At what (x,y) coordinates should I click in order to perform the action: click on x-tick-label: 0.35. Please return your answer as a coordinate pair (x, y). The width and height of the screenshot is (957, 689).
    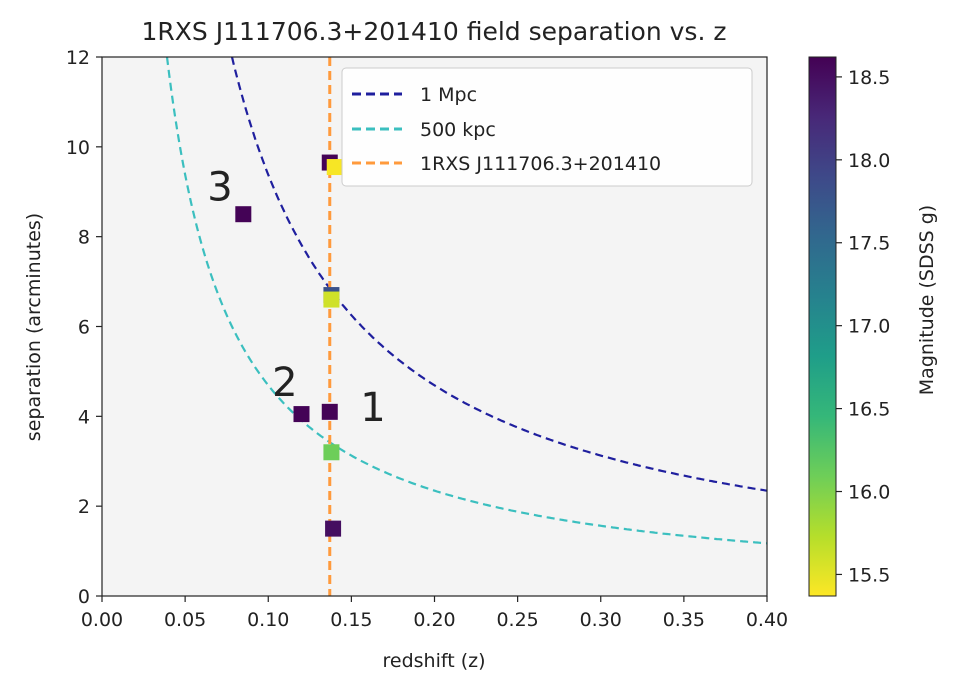
    Looking at the image, I should click on (684, 620).